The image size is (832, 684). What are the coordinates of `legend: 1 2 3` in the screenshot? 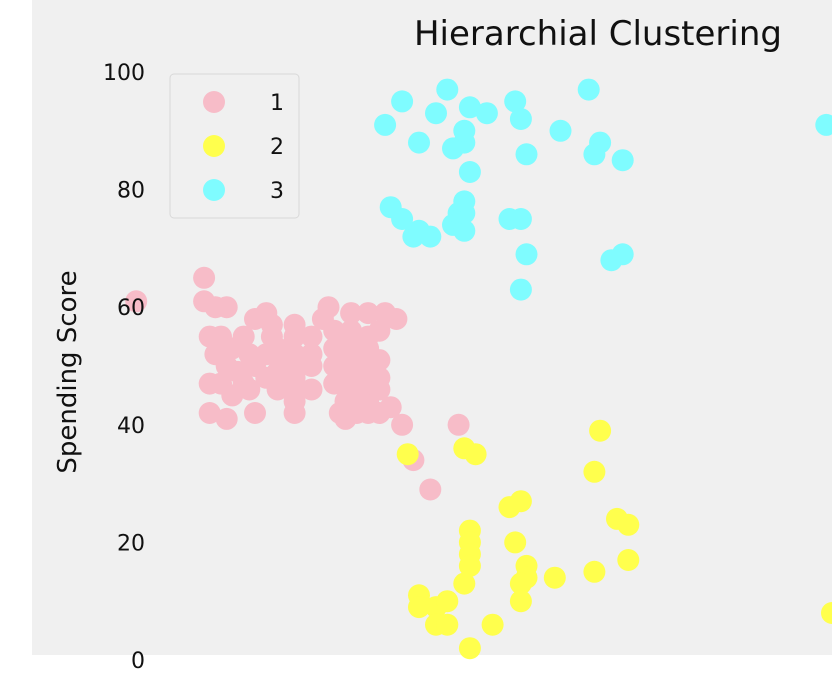 It's located at (234, 146).